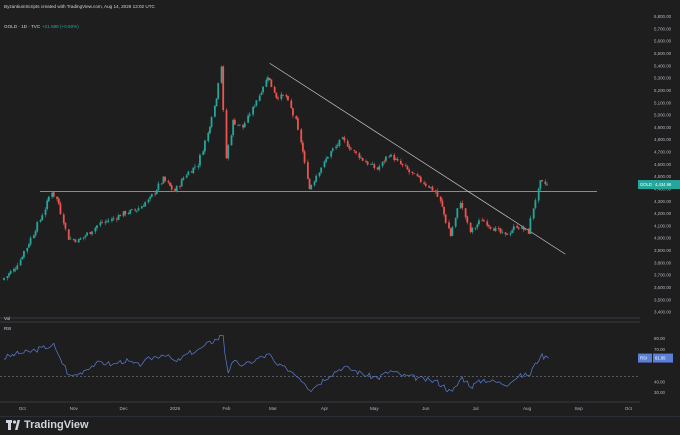 Image resolution: width=680 pixels, height=435 pixels. Describe the element at coordinates (663, 262) in the screenshot. I see `price-axis-tick-label: 3,800.00` at that location.